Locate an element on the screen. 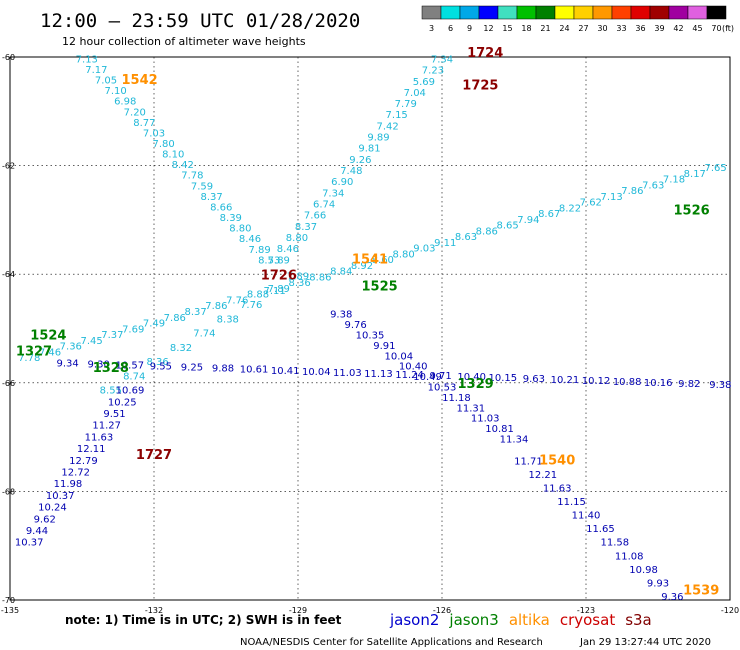 This screenshot has height=650, width=740. swh-value: 9.25 is located at coordinates (192, 368).